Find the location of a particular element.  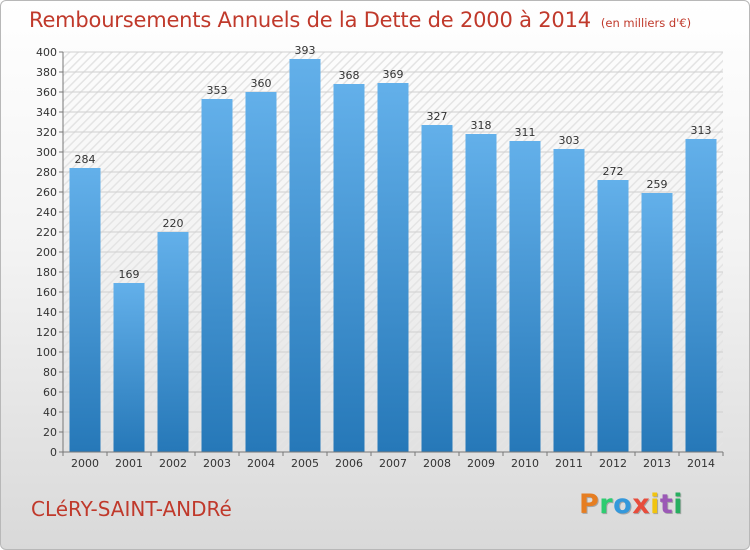

y-tick-label: 80 is located at coordinates (50, 372).